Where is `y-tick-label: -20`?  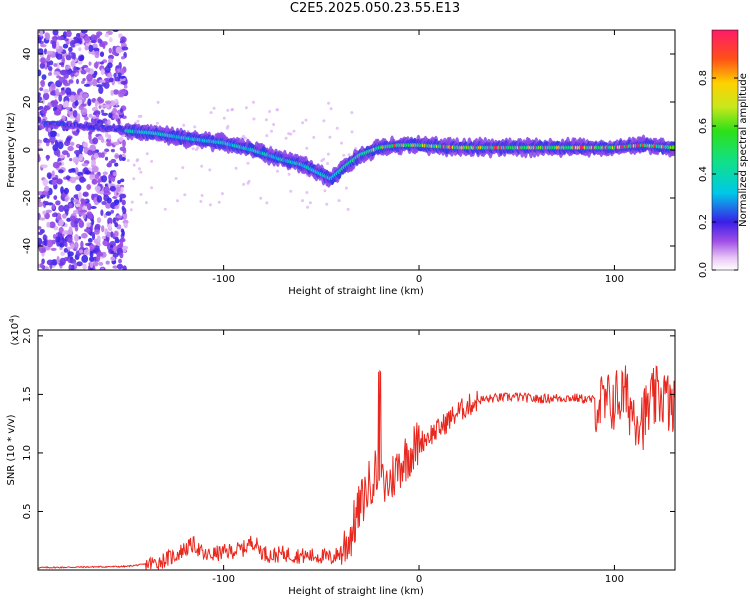
y-tick-label: -20 is located at coordinates (27, 198).